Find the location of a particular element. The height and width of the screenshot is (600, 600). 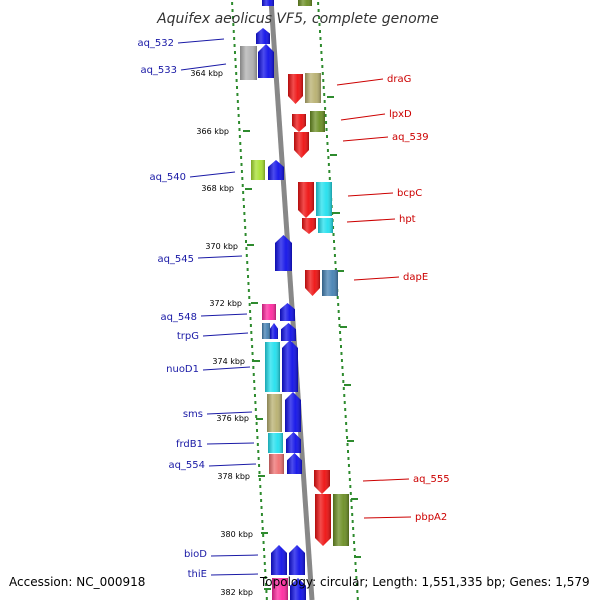

gene-label-aq_545: aq_545 is located at coordinates (175, 259).